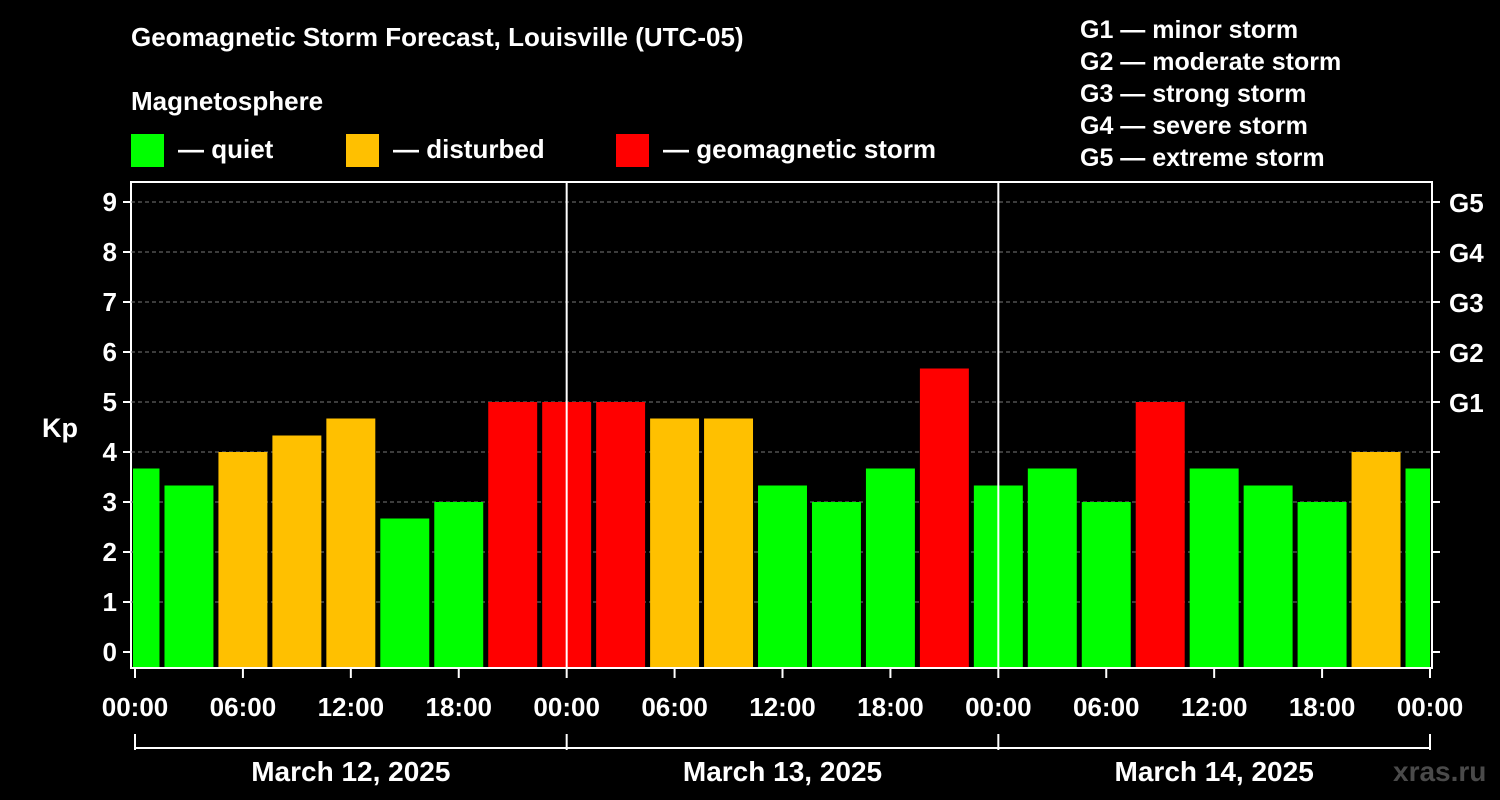  I want to click on right-g-label-g5: G5, so click(1466, 203).